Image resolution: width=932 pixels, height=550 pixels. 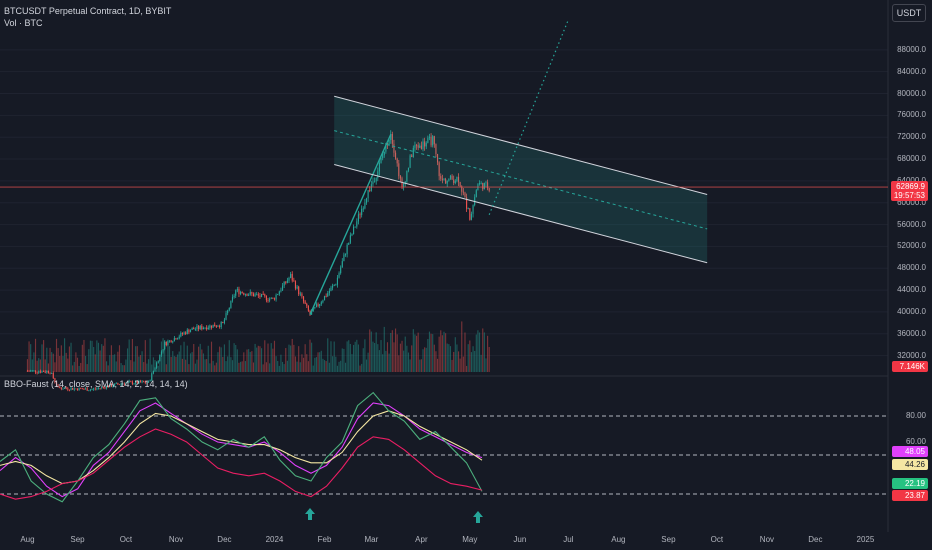 I want to click on price-tick-label-1: 84000.0, so click(x=911, y=71).